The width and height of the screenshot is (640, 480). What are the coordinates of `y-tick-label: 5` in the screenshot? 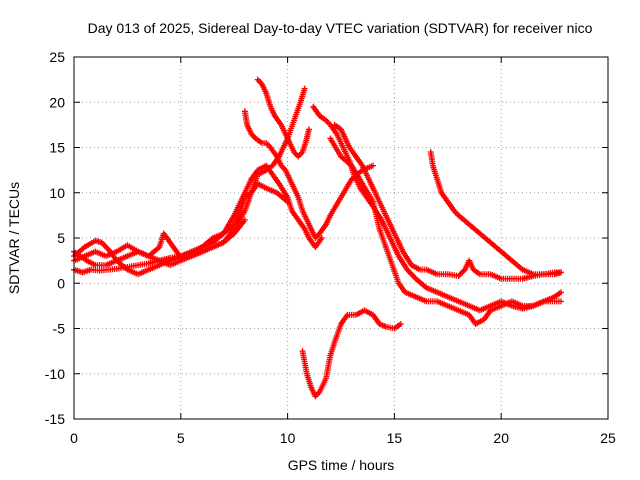 It's located at (61, 238).